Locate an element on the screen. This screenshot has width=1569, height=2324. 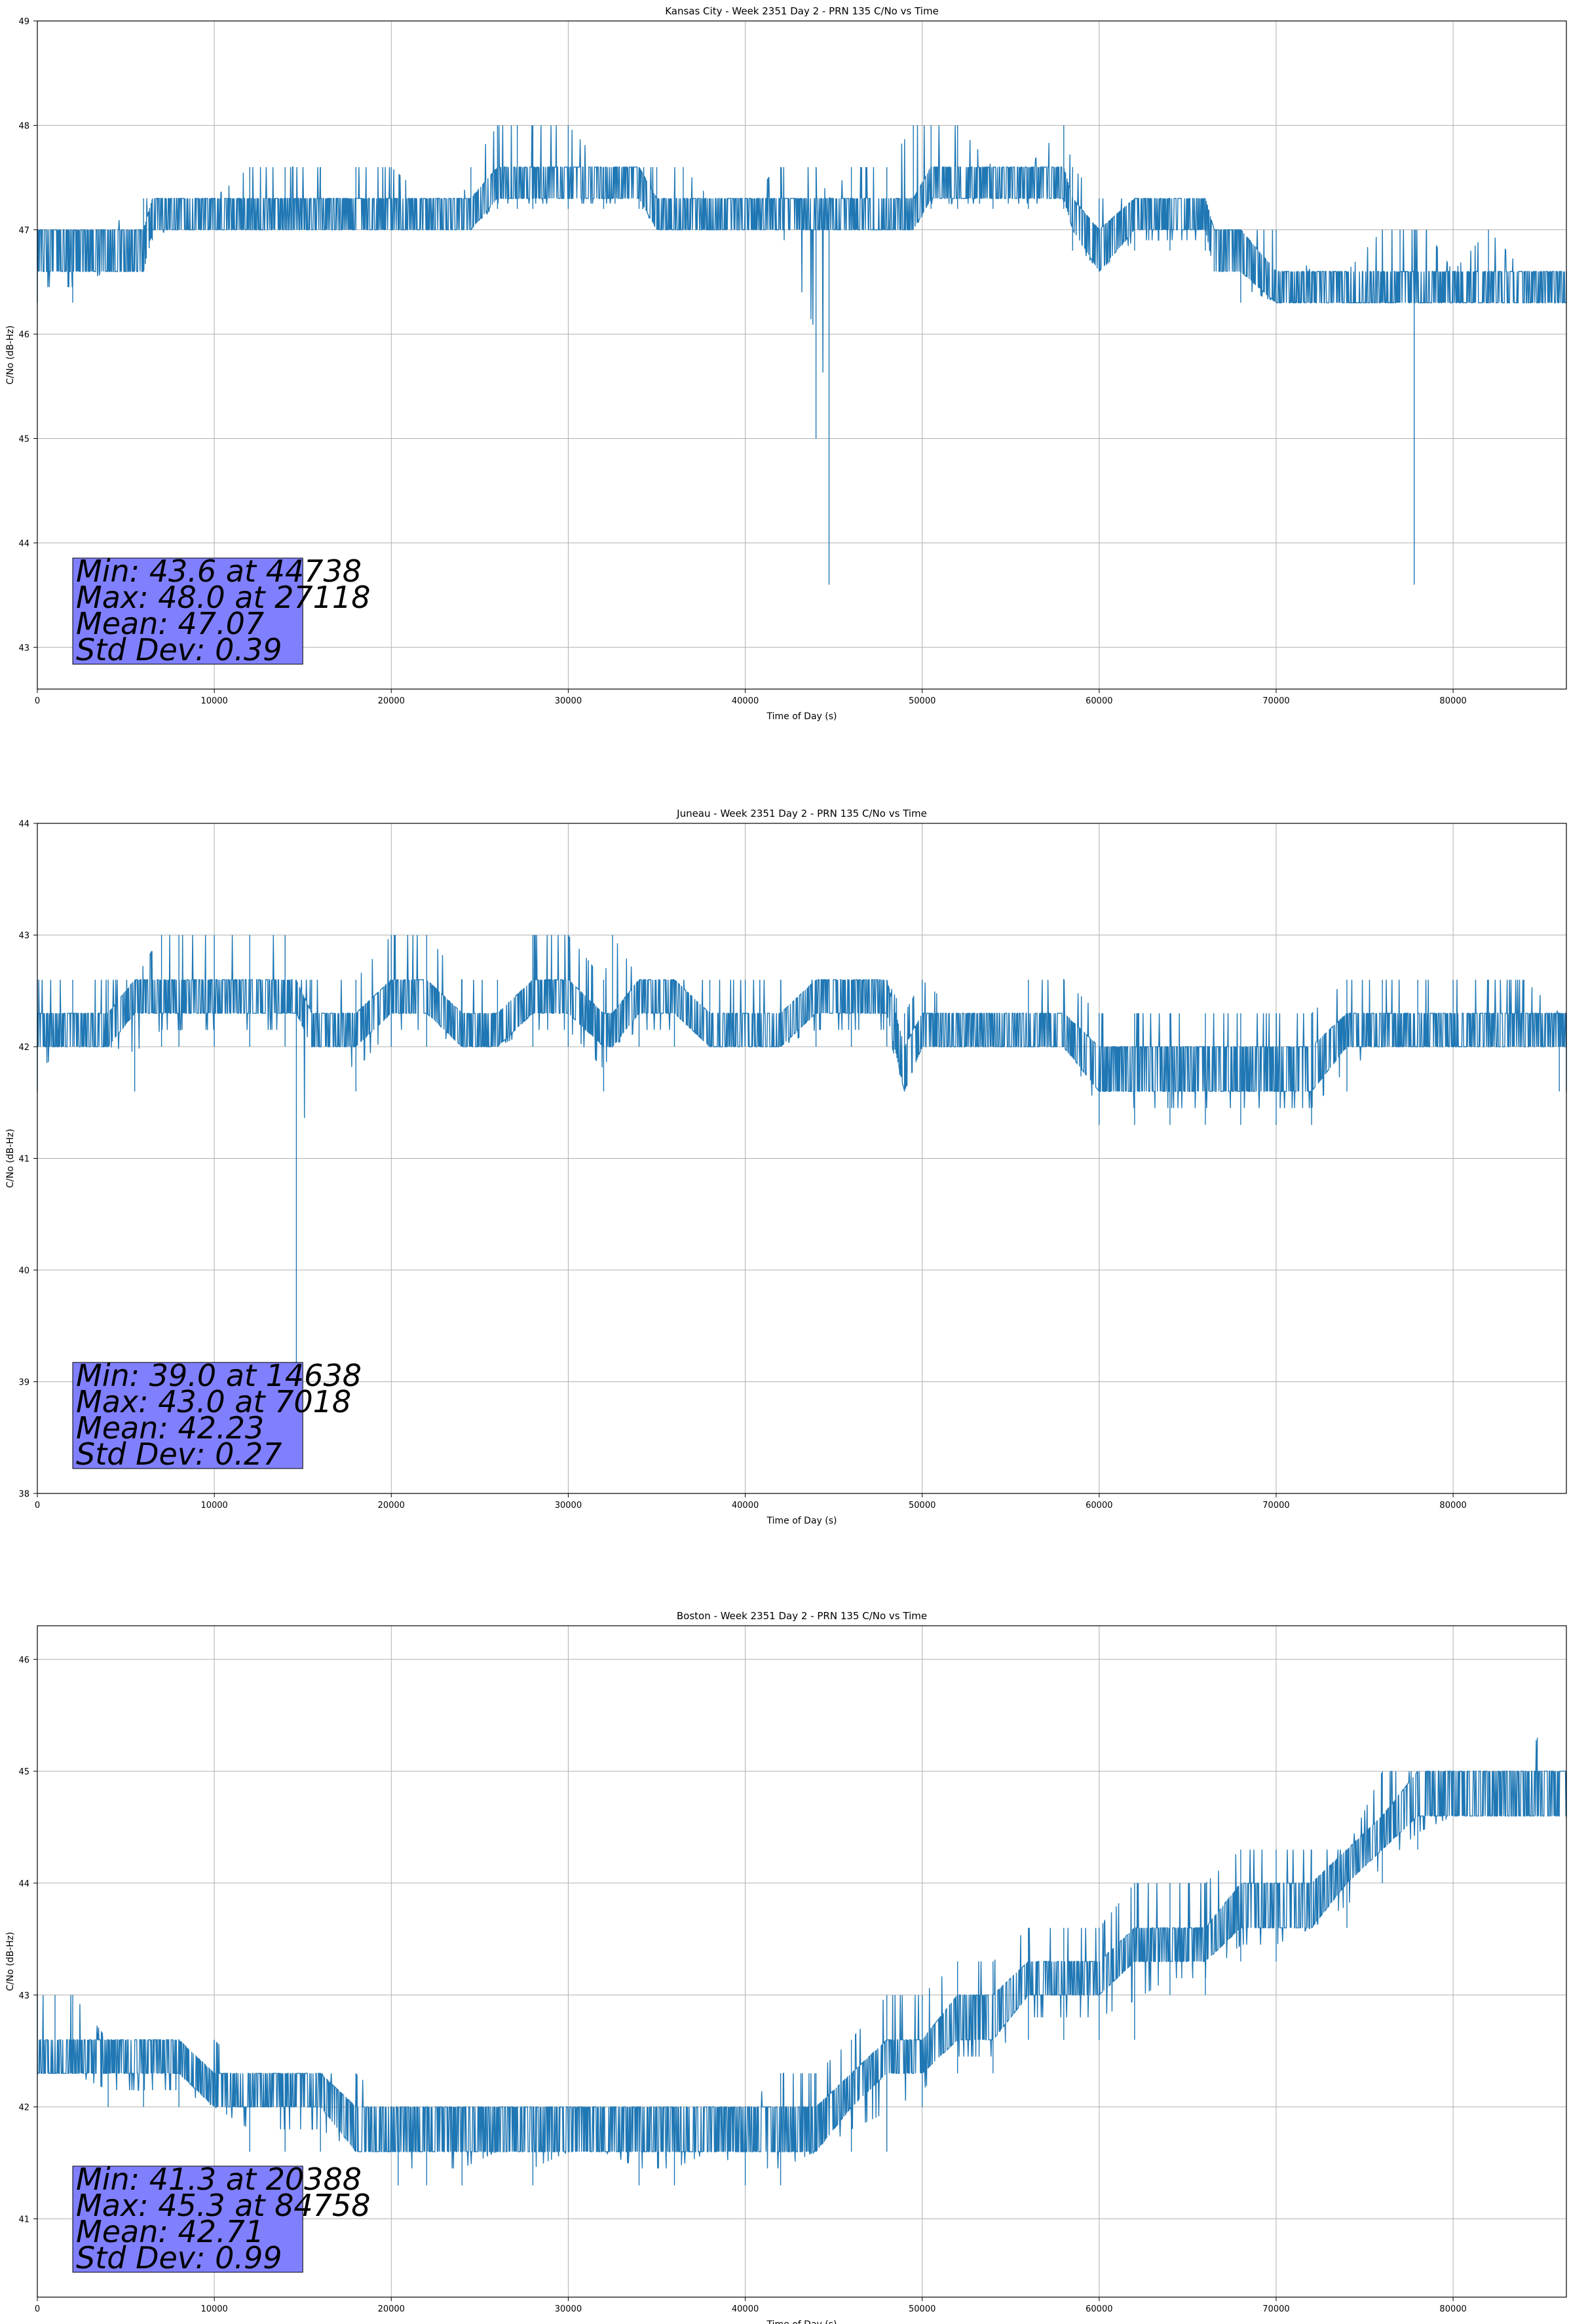
y-tick-label: 40 is located at coordinates (23, 1271).